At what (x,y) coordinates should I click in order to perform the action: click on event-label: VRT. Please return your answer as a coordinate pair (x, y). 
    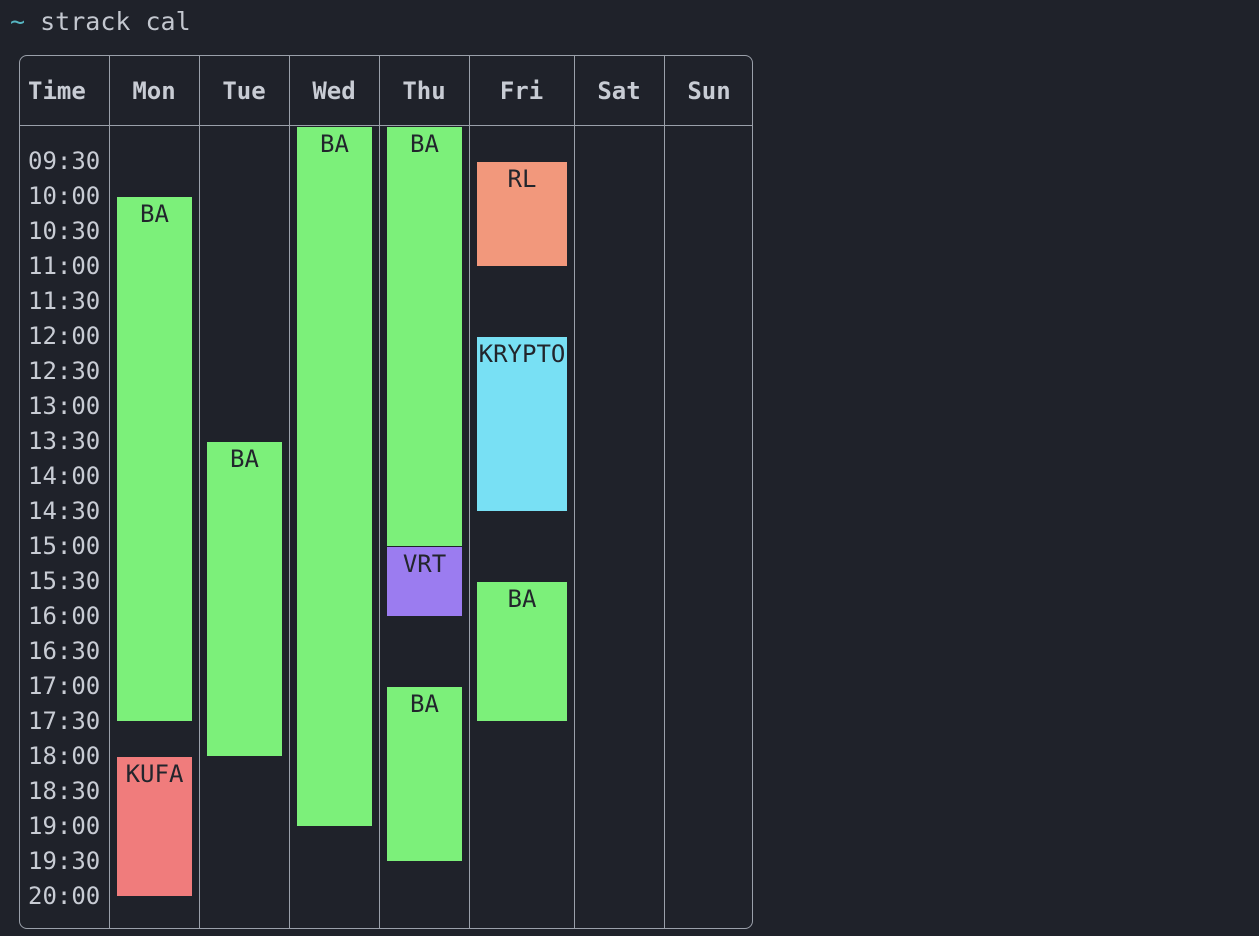
    Looking at the image, I should click on (424, 564).